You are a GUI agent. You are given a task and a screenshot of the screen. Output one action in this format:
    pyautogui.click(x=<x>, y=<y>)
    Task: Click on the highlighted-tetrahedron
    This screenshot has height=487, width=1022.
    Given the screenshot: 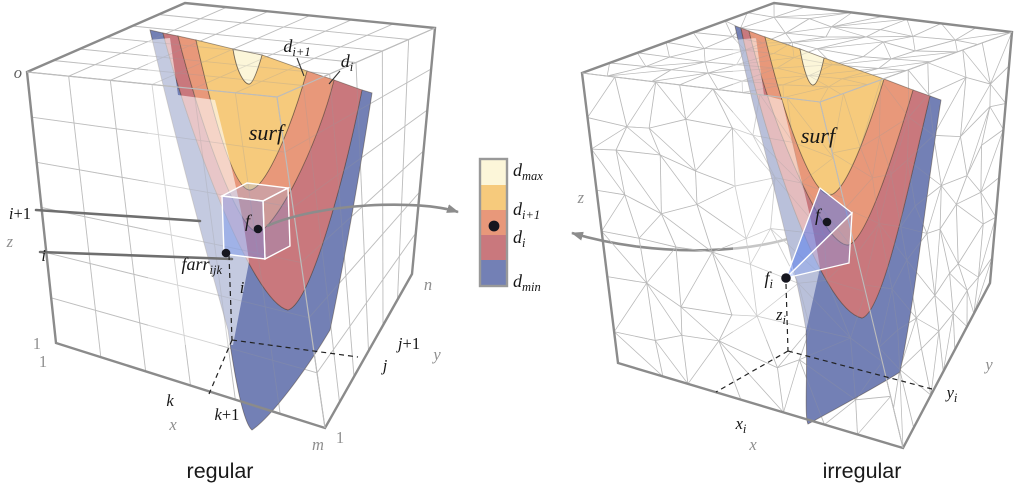 What is the action you would take?
    pyautogui.click(x=818, y=233)
    